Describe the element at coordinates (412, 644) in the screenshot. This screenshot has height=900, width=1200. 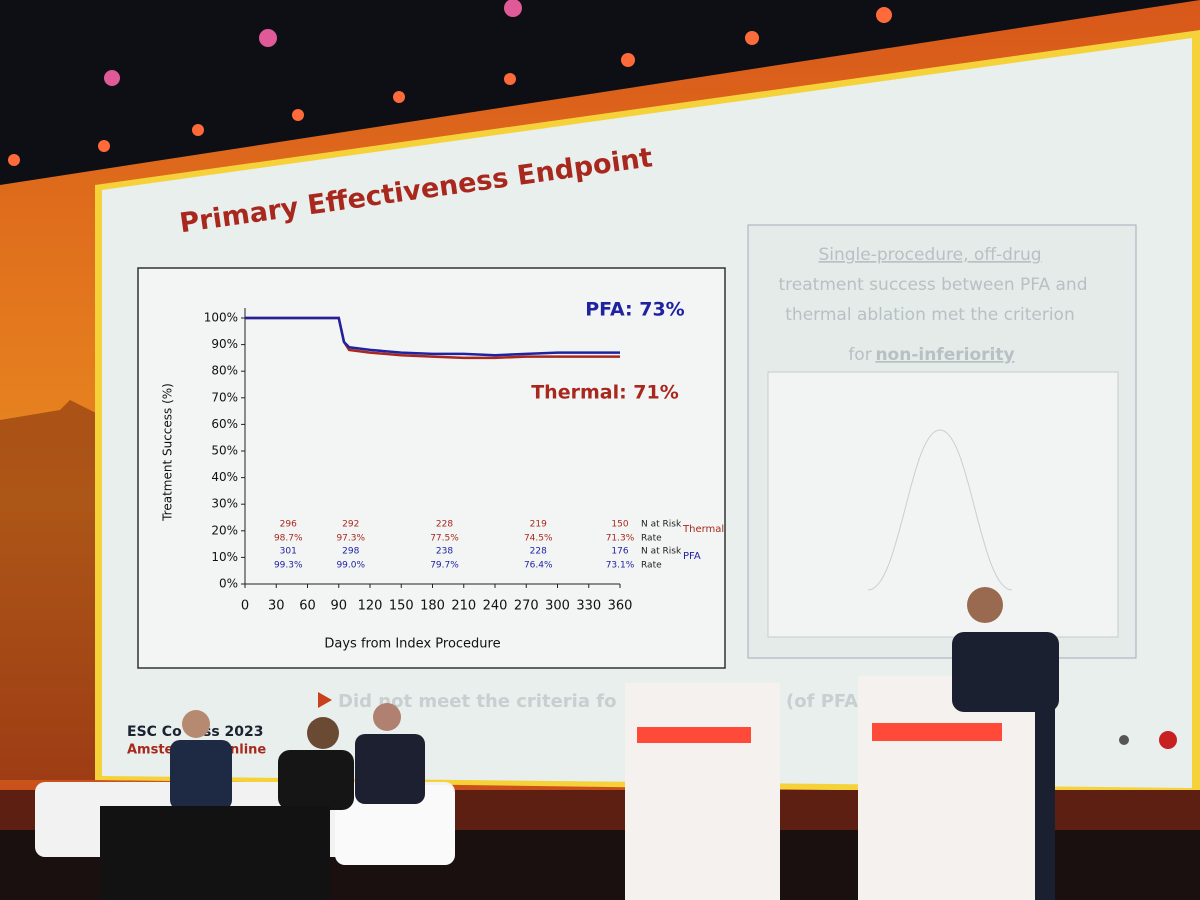
I see `x-axis-label: Days from Index Procedure` at that location.